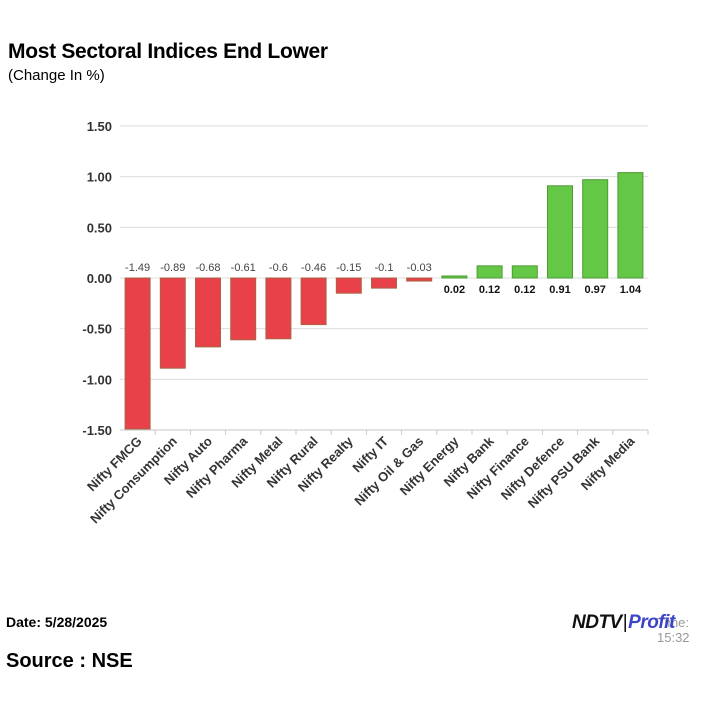 Image resolution: width=720 pixels, height=720 pixels. Describe the element at coordinates (97, 379) in the screenshot. I see `y-tick-label: -1.00` at that location.